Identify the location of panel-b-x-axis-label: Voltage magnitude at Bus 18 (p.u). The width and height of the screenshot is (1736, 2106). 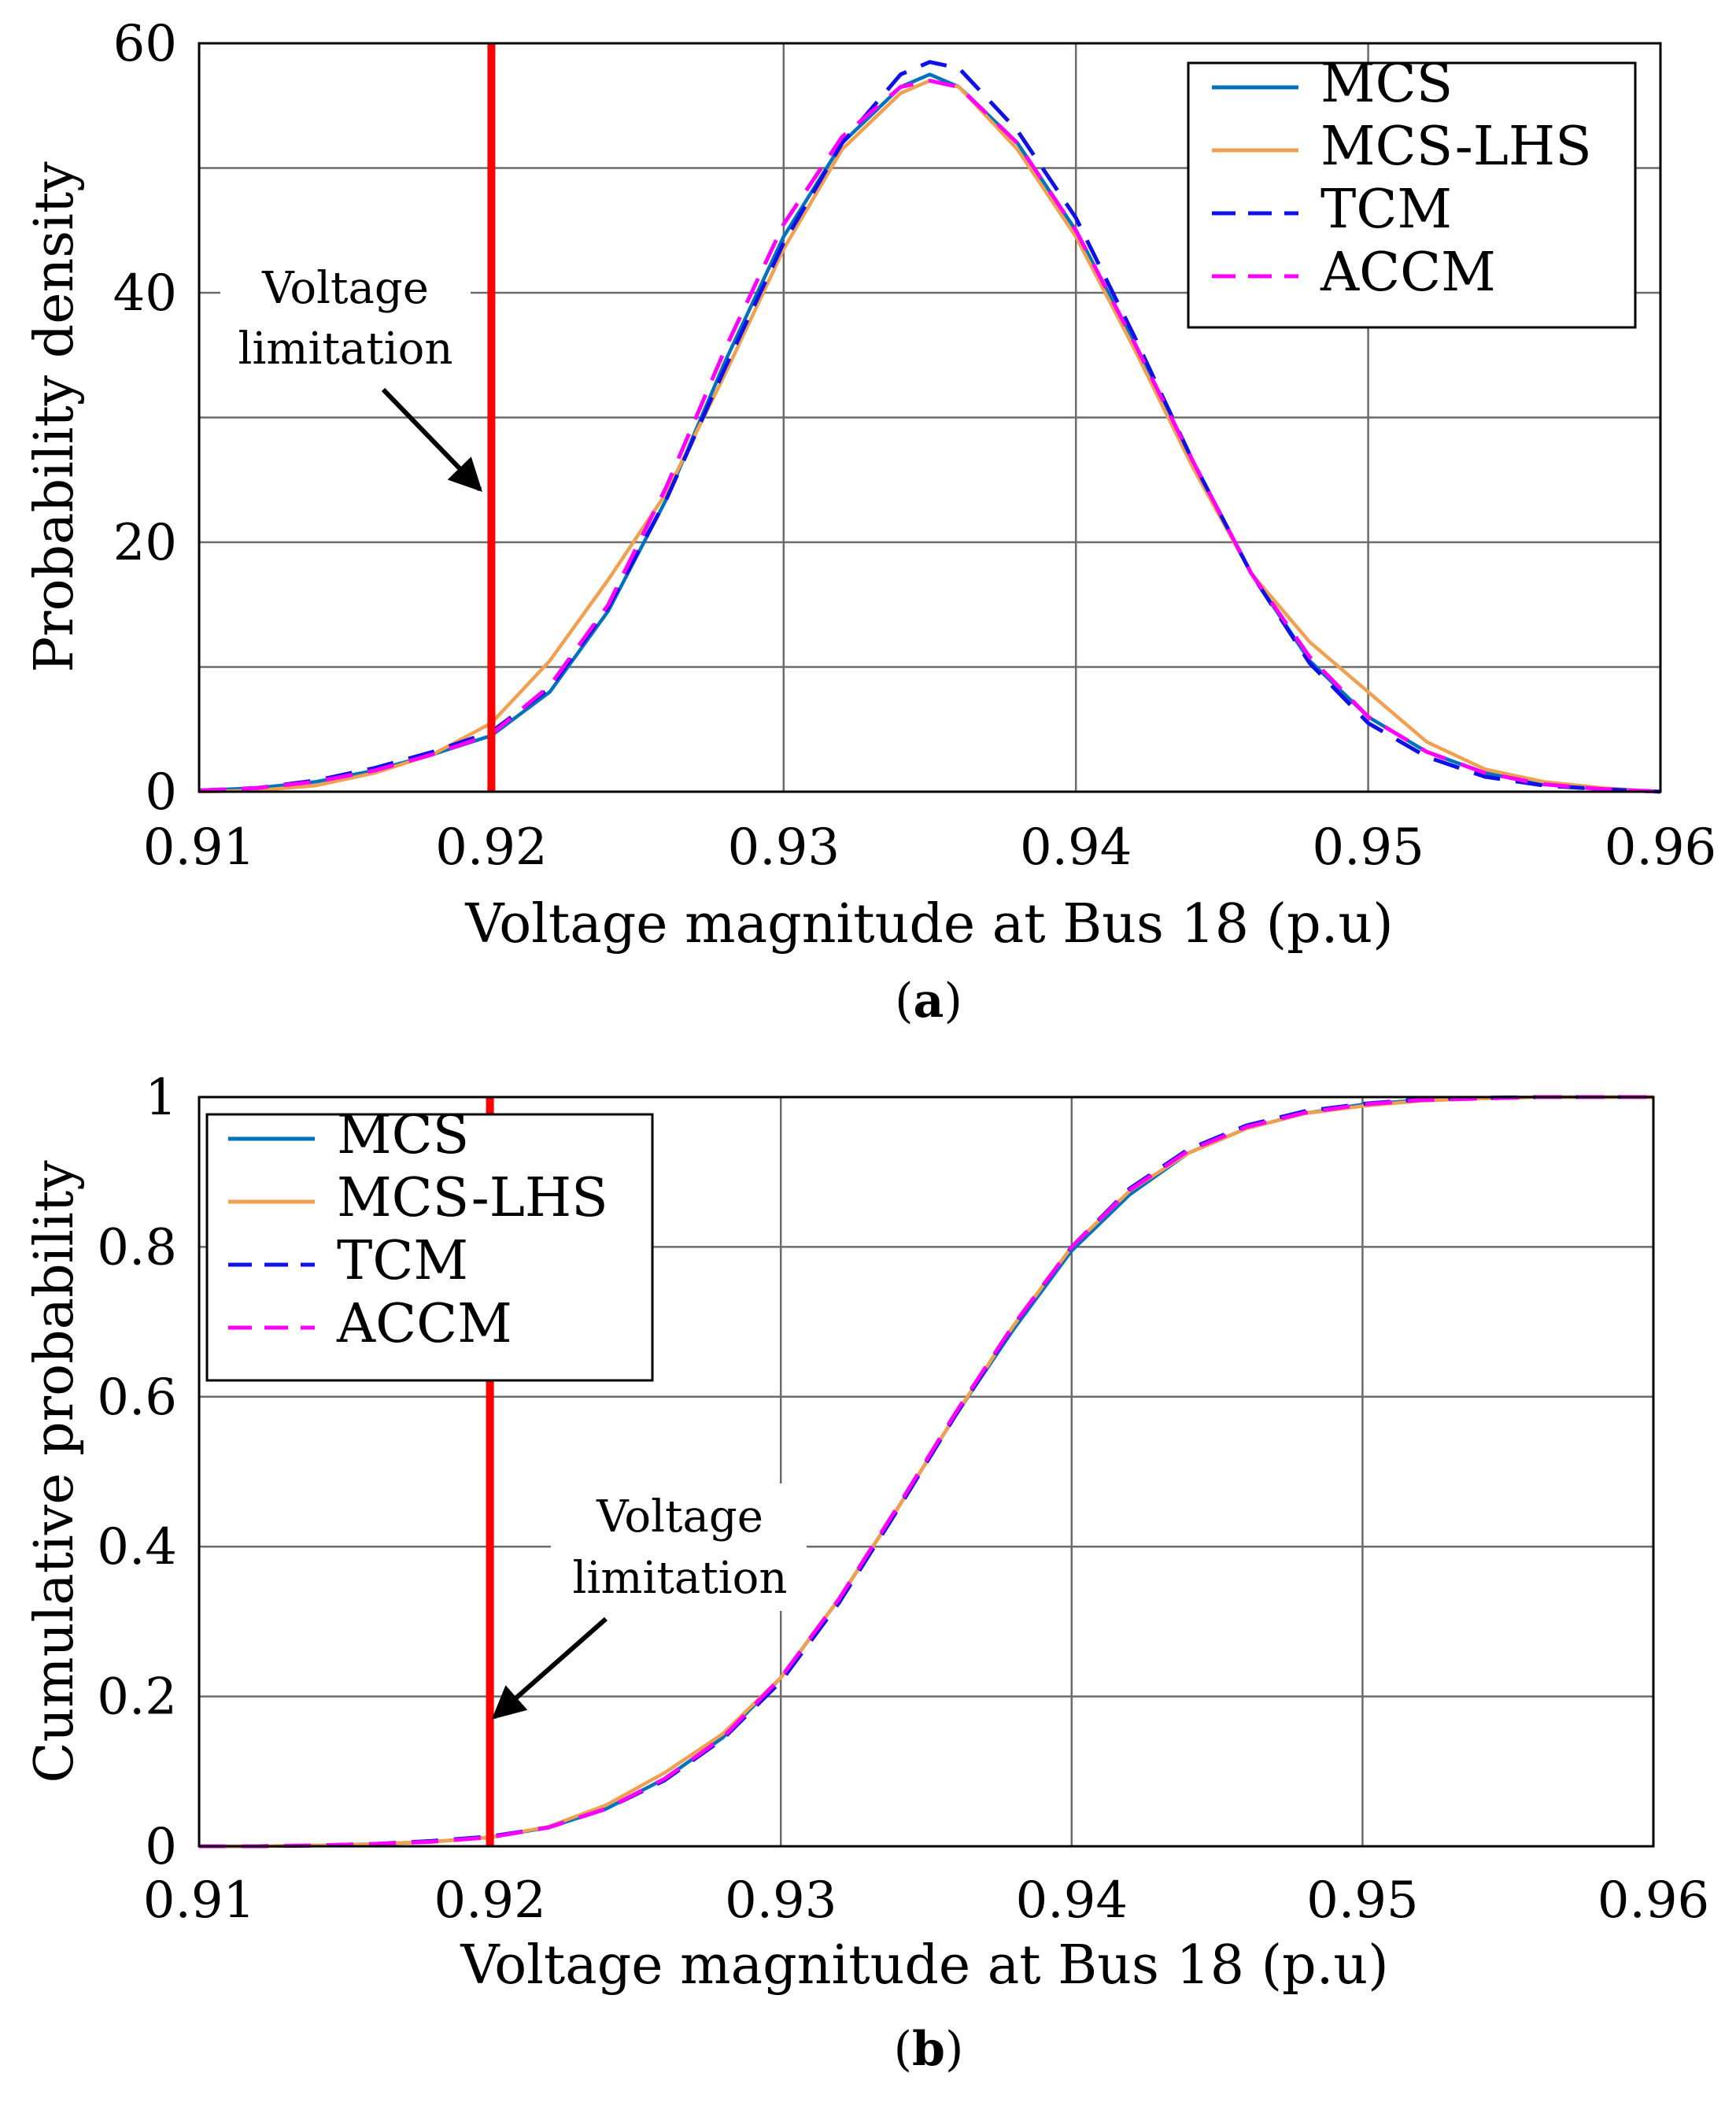
(924, 1965).